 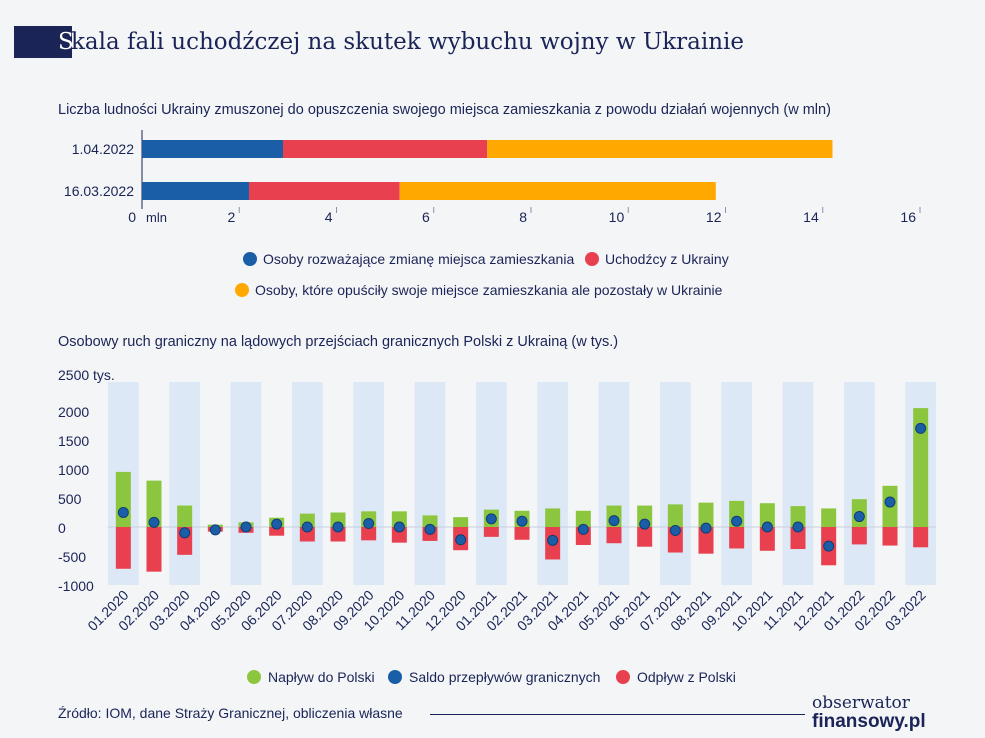 What do you see at coordinates (76, 586) in the screenshot?
I see `chart2-ytick-label: -1000` at bounding box center [76, 586].